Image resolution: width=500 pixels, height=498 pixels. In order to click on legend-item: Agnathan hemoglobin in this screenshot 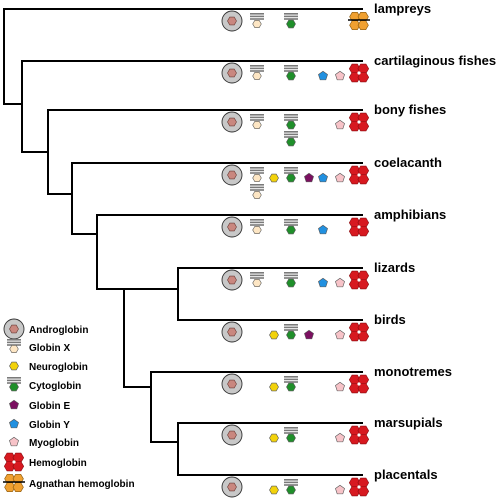, I will do `click(69, 483)`.